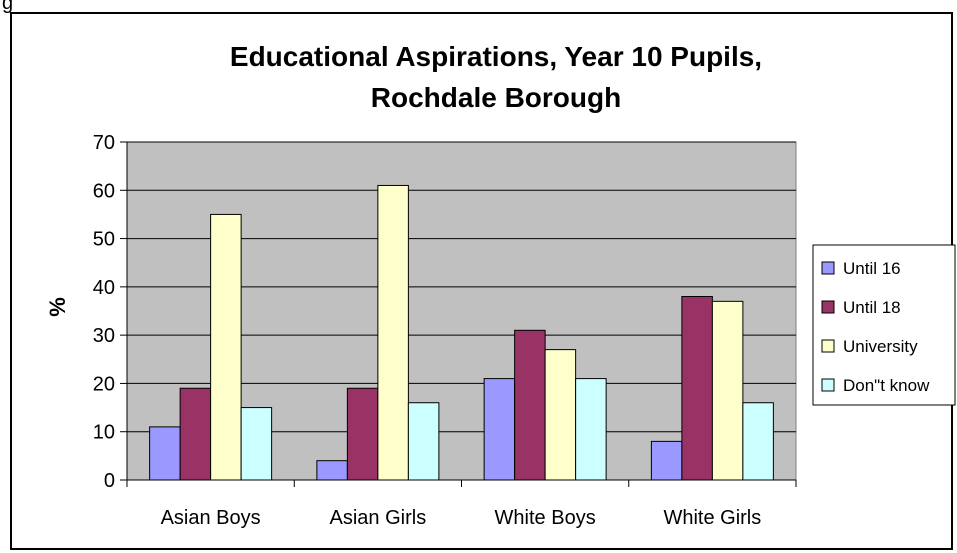 The height and width of the screenshot is (553, 957). I want to click on figure-label: g, so click(8, 7).